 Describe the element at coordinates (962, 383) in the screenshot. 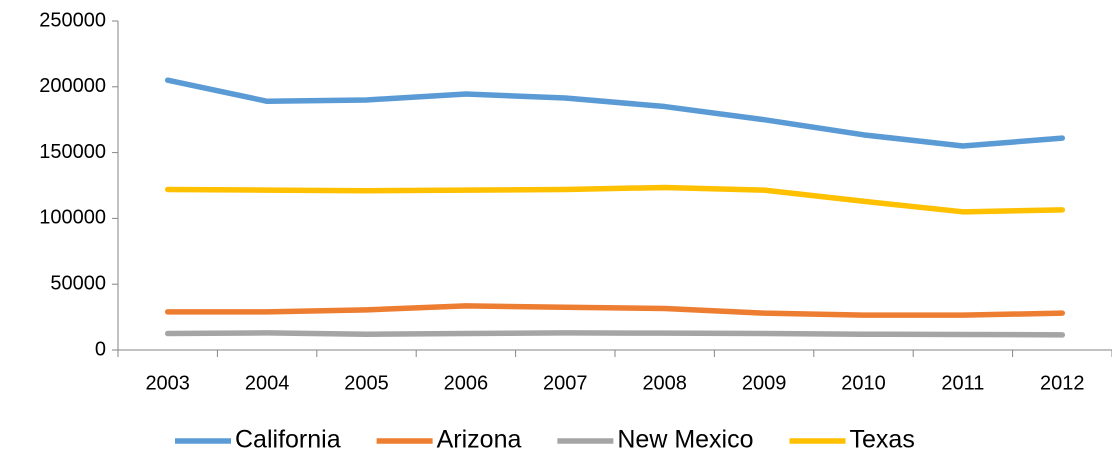

I see `x-tick-label: 2011` at that location.